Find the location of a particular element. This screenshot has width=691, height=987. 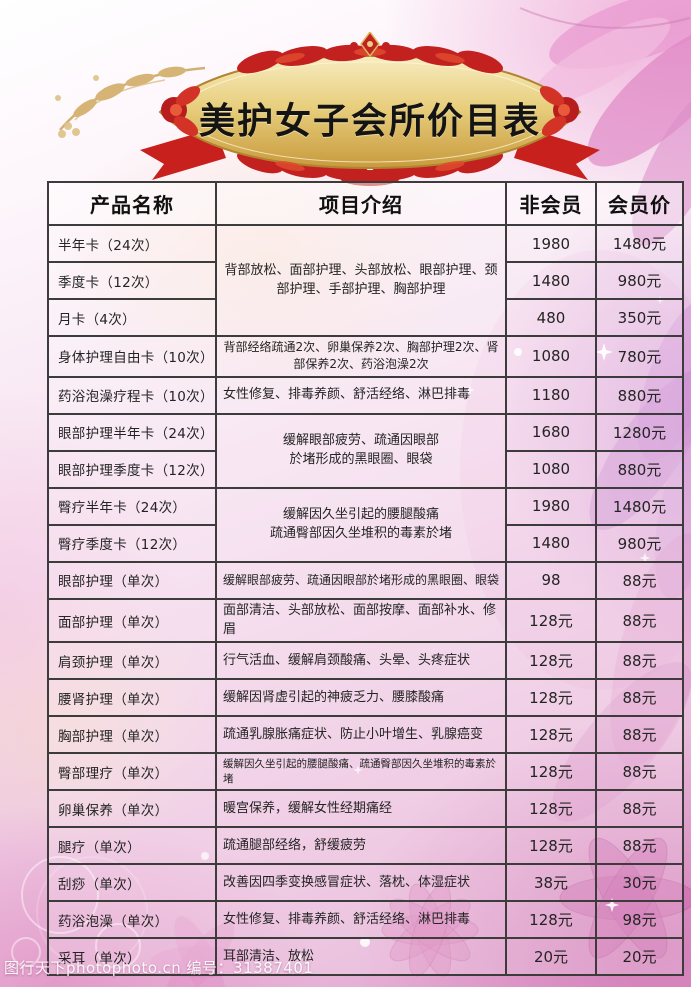

price-member-cell: 780元 is located at coordinates (639, 356).